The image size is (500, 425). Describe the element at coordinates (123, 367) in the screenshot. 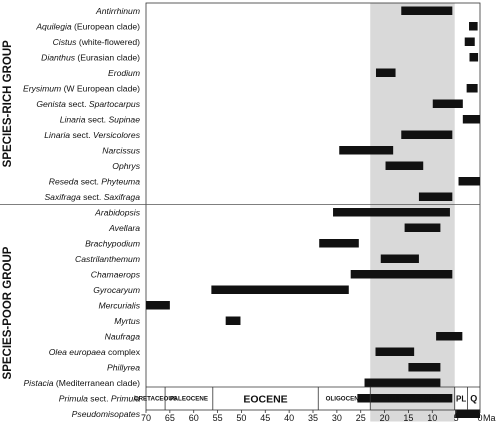

I see `taxon-label-phillyrea: Phillyrea` at that location.